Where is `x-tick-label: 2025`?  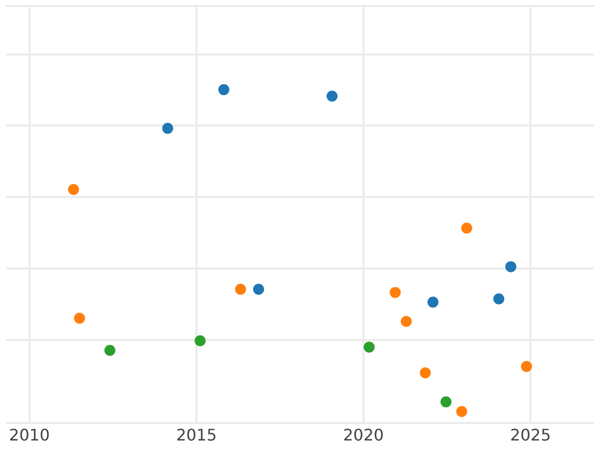
x-tick-label: 2025 is located at coordinates (530, 435).